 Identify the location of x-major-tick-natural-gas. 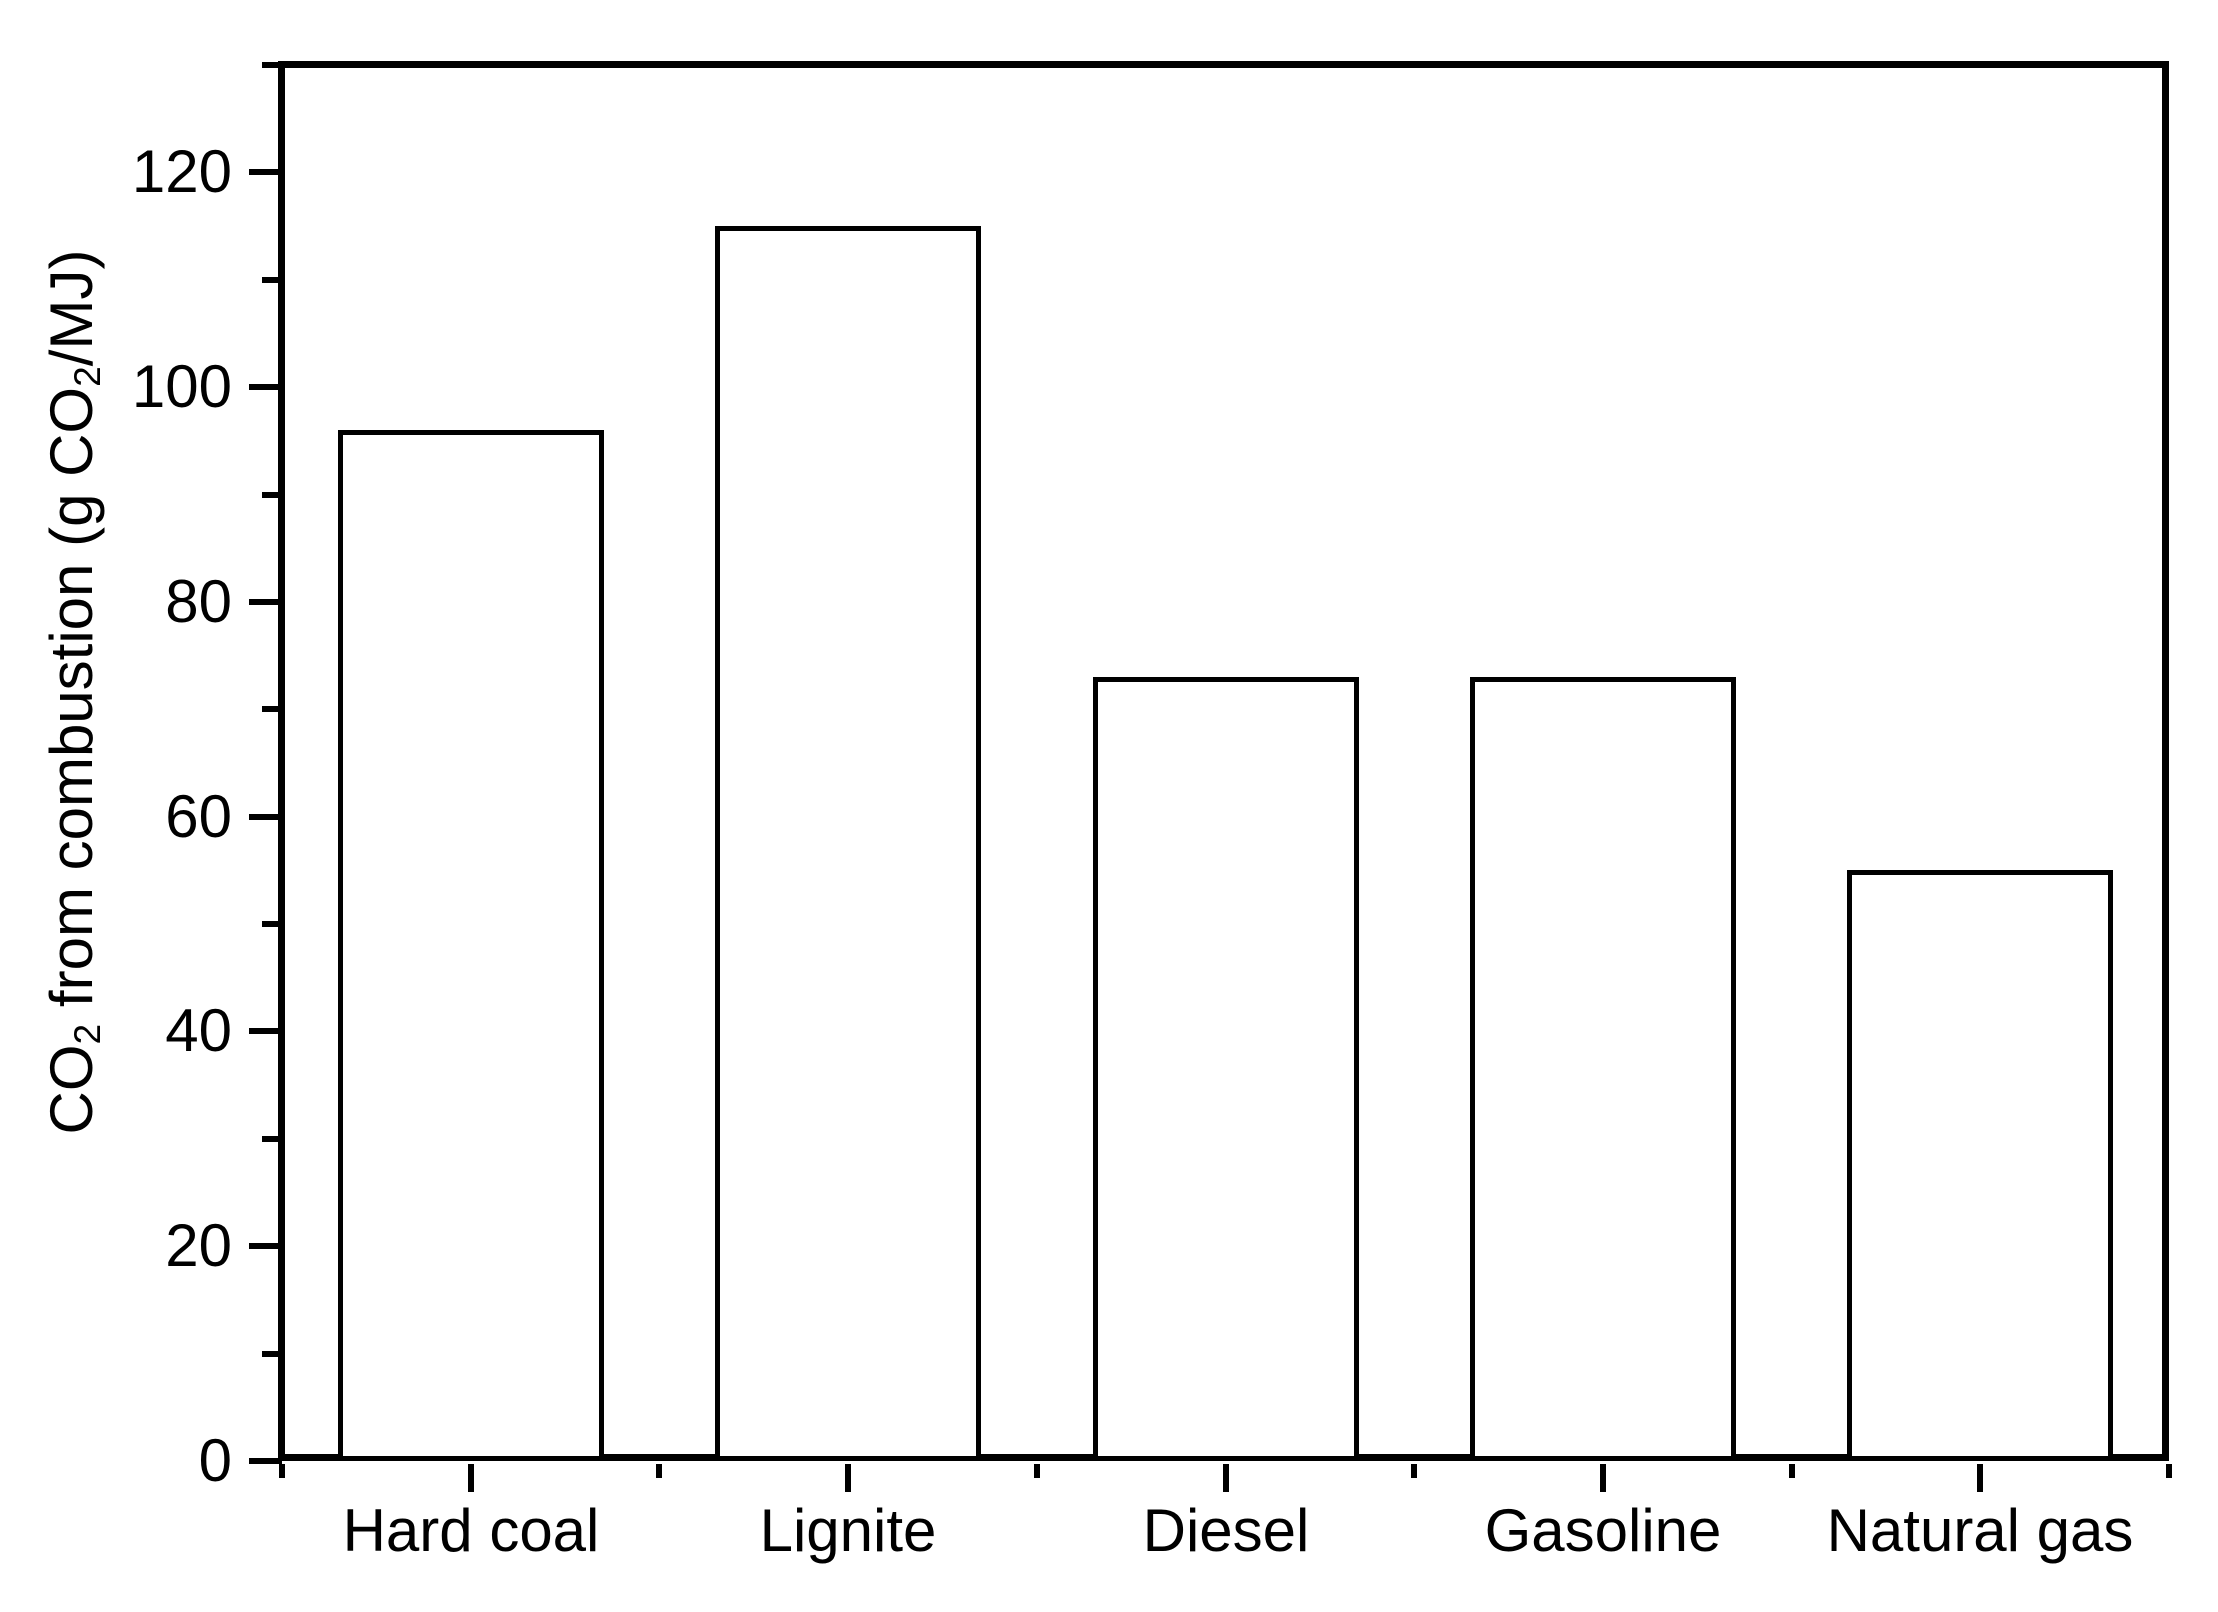
(1980, 1478).